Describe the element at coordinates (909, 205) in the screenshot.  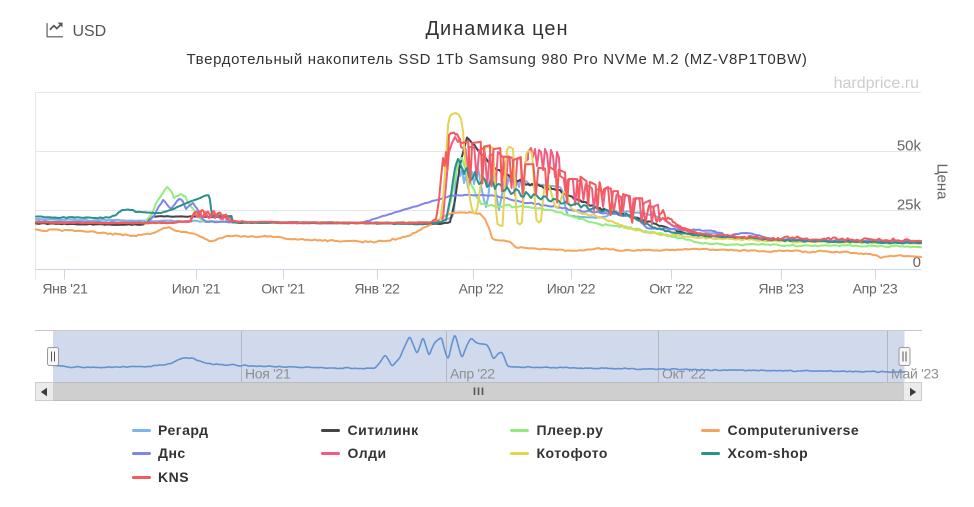
I see `svg-text: 25k` at that location.